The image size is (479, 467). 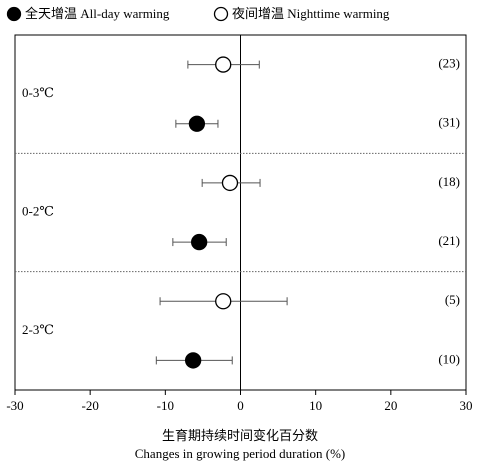 What do you see at coordinates (449, 63) in the screenshot?
I see `sample-size-label: (23)` at bounding box center [449, 63].